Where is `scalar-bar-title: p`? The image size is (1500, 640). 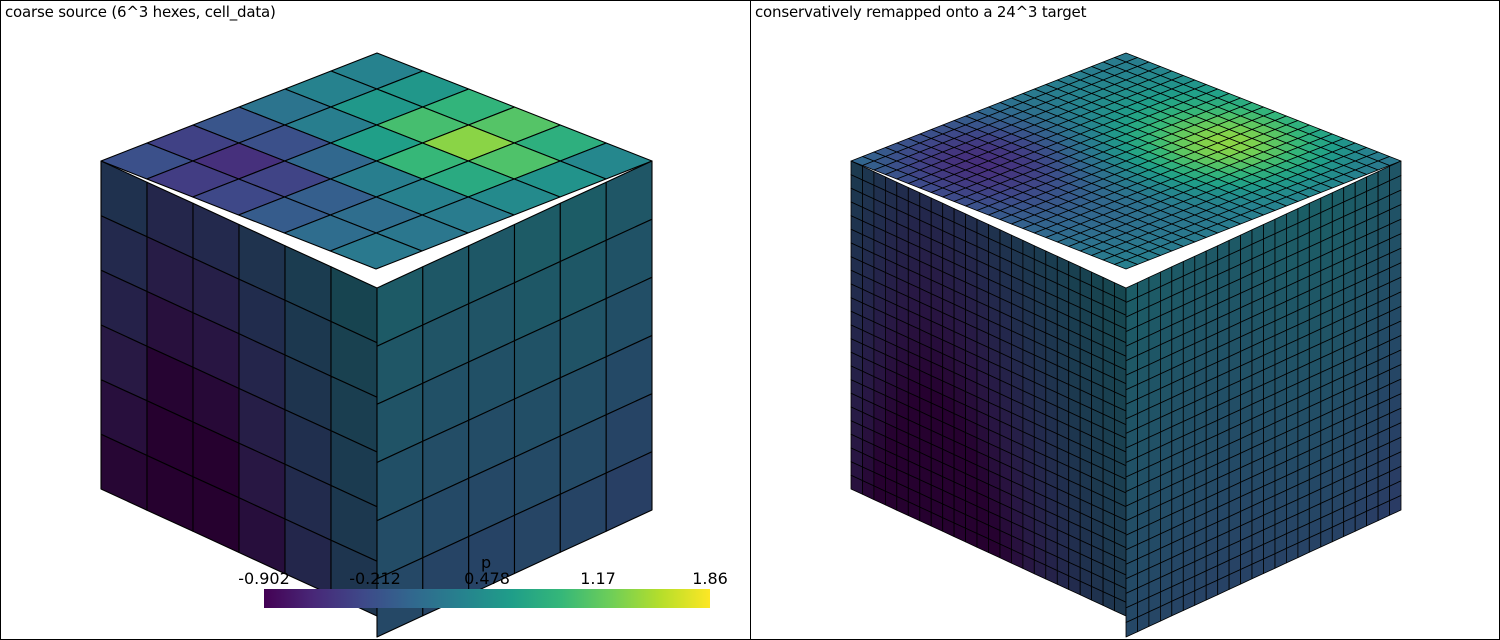 scalar-bar-title: p is located at coordinates (486, 562).